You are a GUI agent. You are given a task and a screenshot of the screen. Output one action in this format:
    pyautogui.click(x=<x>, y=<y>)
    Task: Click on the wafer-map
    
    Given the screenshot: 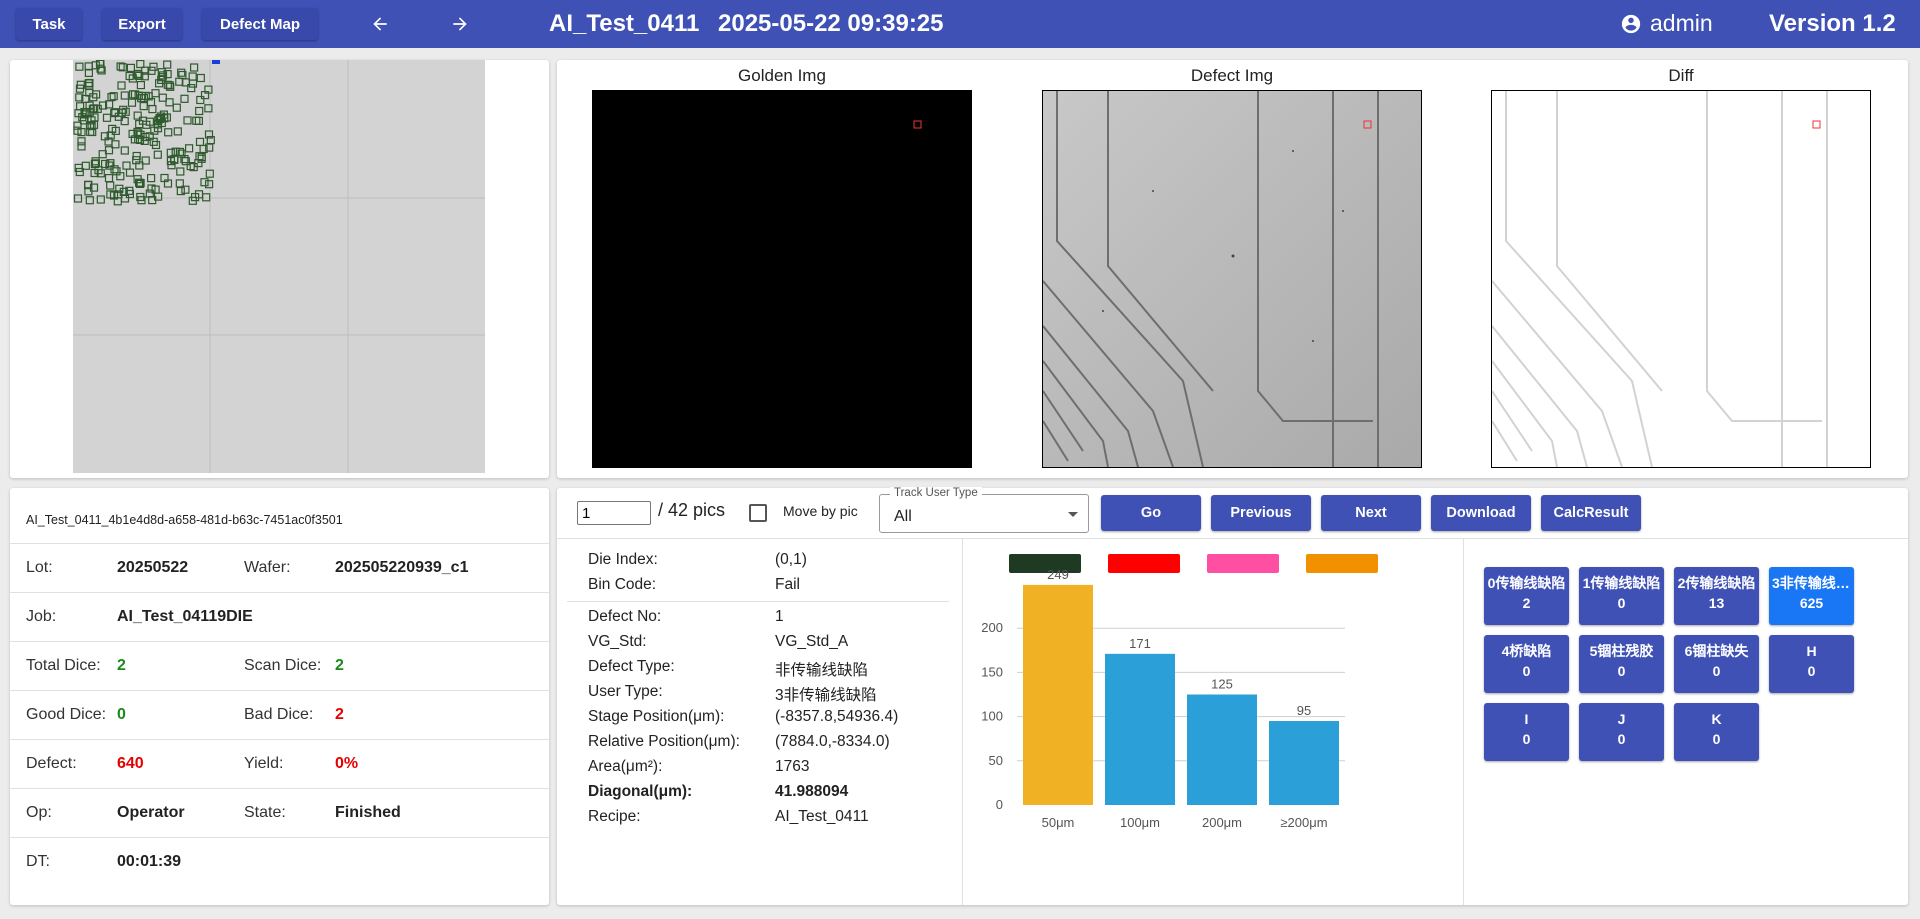 What is the action you would take?
    pyautogui.click(x=279, y=266)
    